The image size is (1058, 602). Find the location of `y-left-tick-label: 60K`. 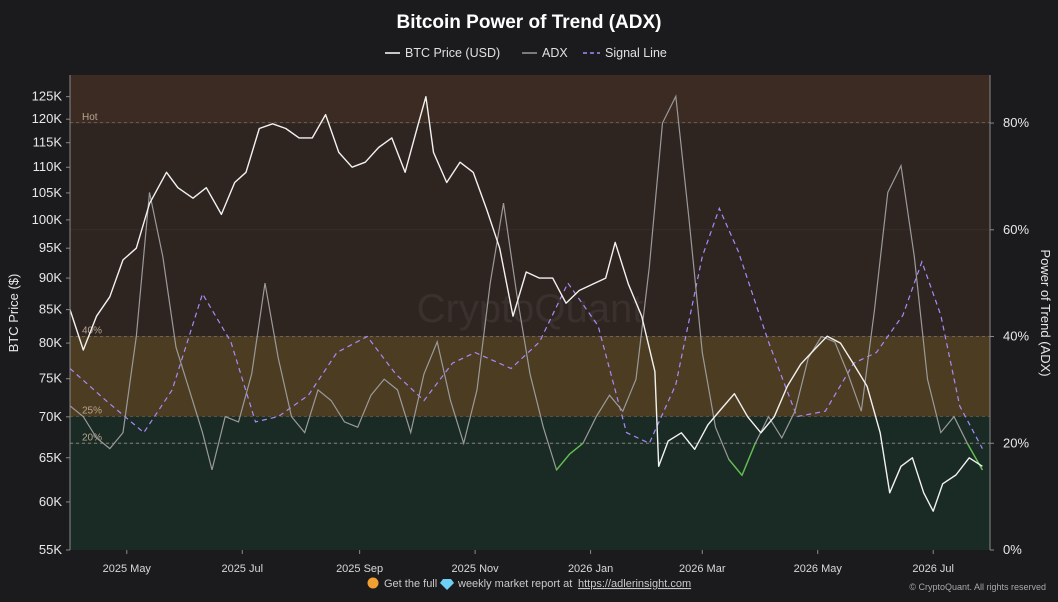

y-left-tick-label: 60K is located at coordinates (50, 501).